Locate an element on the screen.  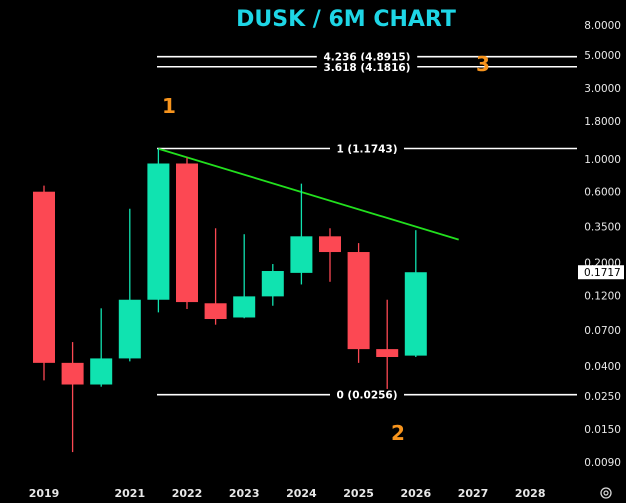
y-tick-label: 0.0700 is located at coordinates (602, 331).